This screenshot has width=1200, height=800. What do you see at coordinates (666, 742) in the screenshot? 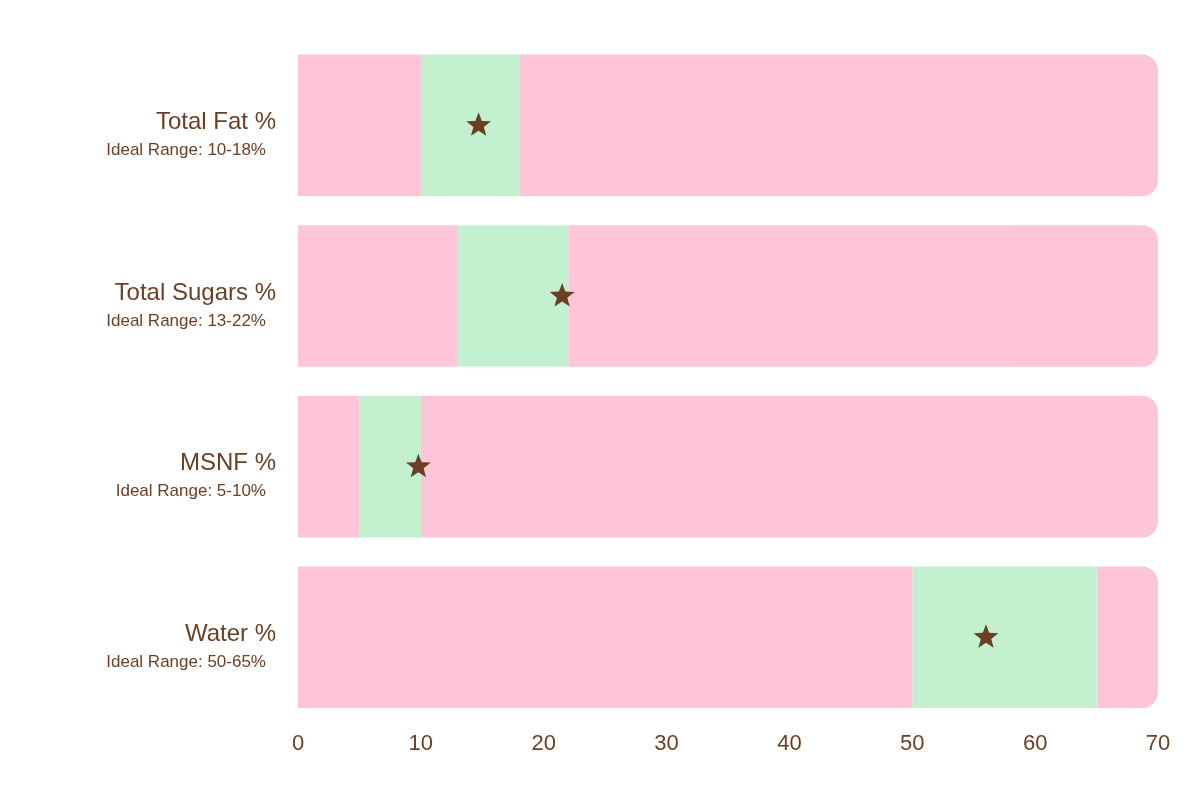
I see `x-tick-label: 30` at bounding box center [666, 742].